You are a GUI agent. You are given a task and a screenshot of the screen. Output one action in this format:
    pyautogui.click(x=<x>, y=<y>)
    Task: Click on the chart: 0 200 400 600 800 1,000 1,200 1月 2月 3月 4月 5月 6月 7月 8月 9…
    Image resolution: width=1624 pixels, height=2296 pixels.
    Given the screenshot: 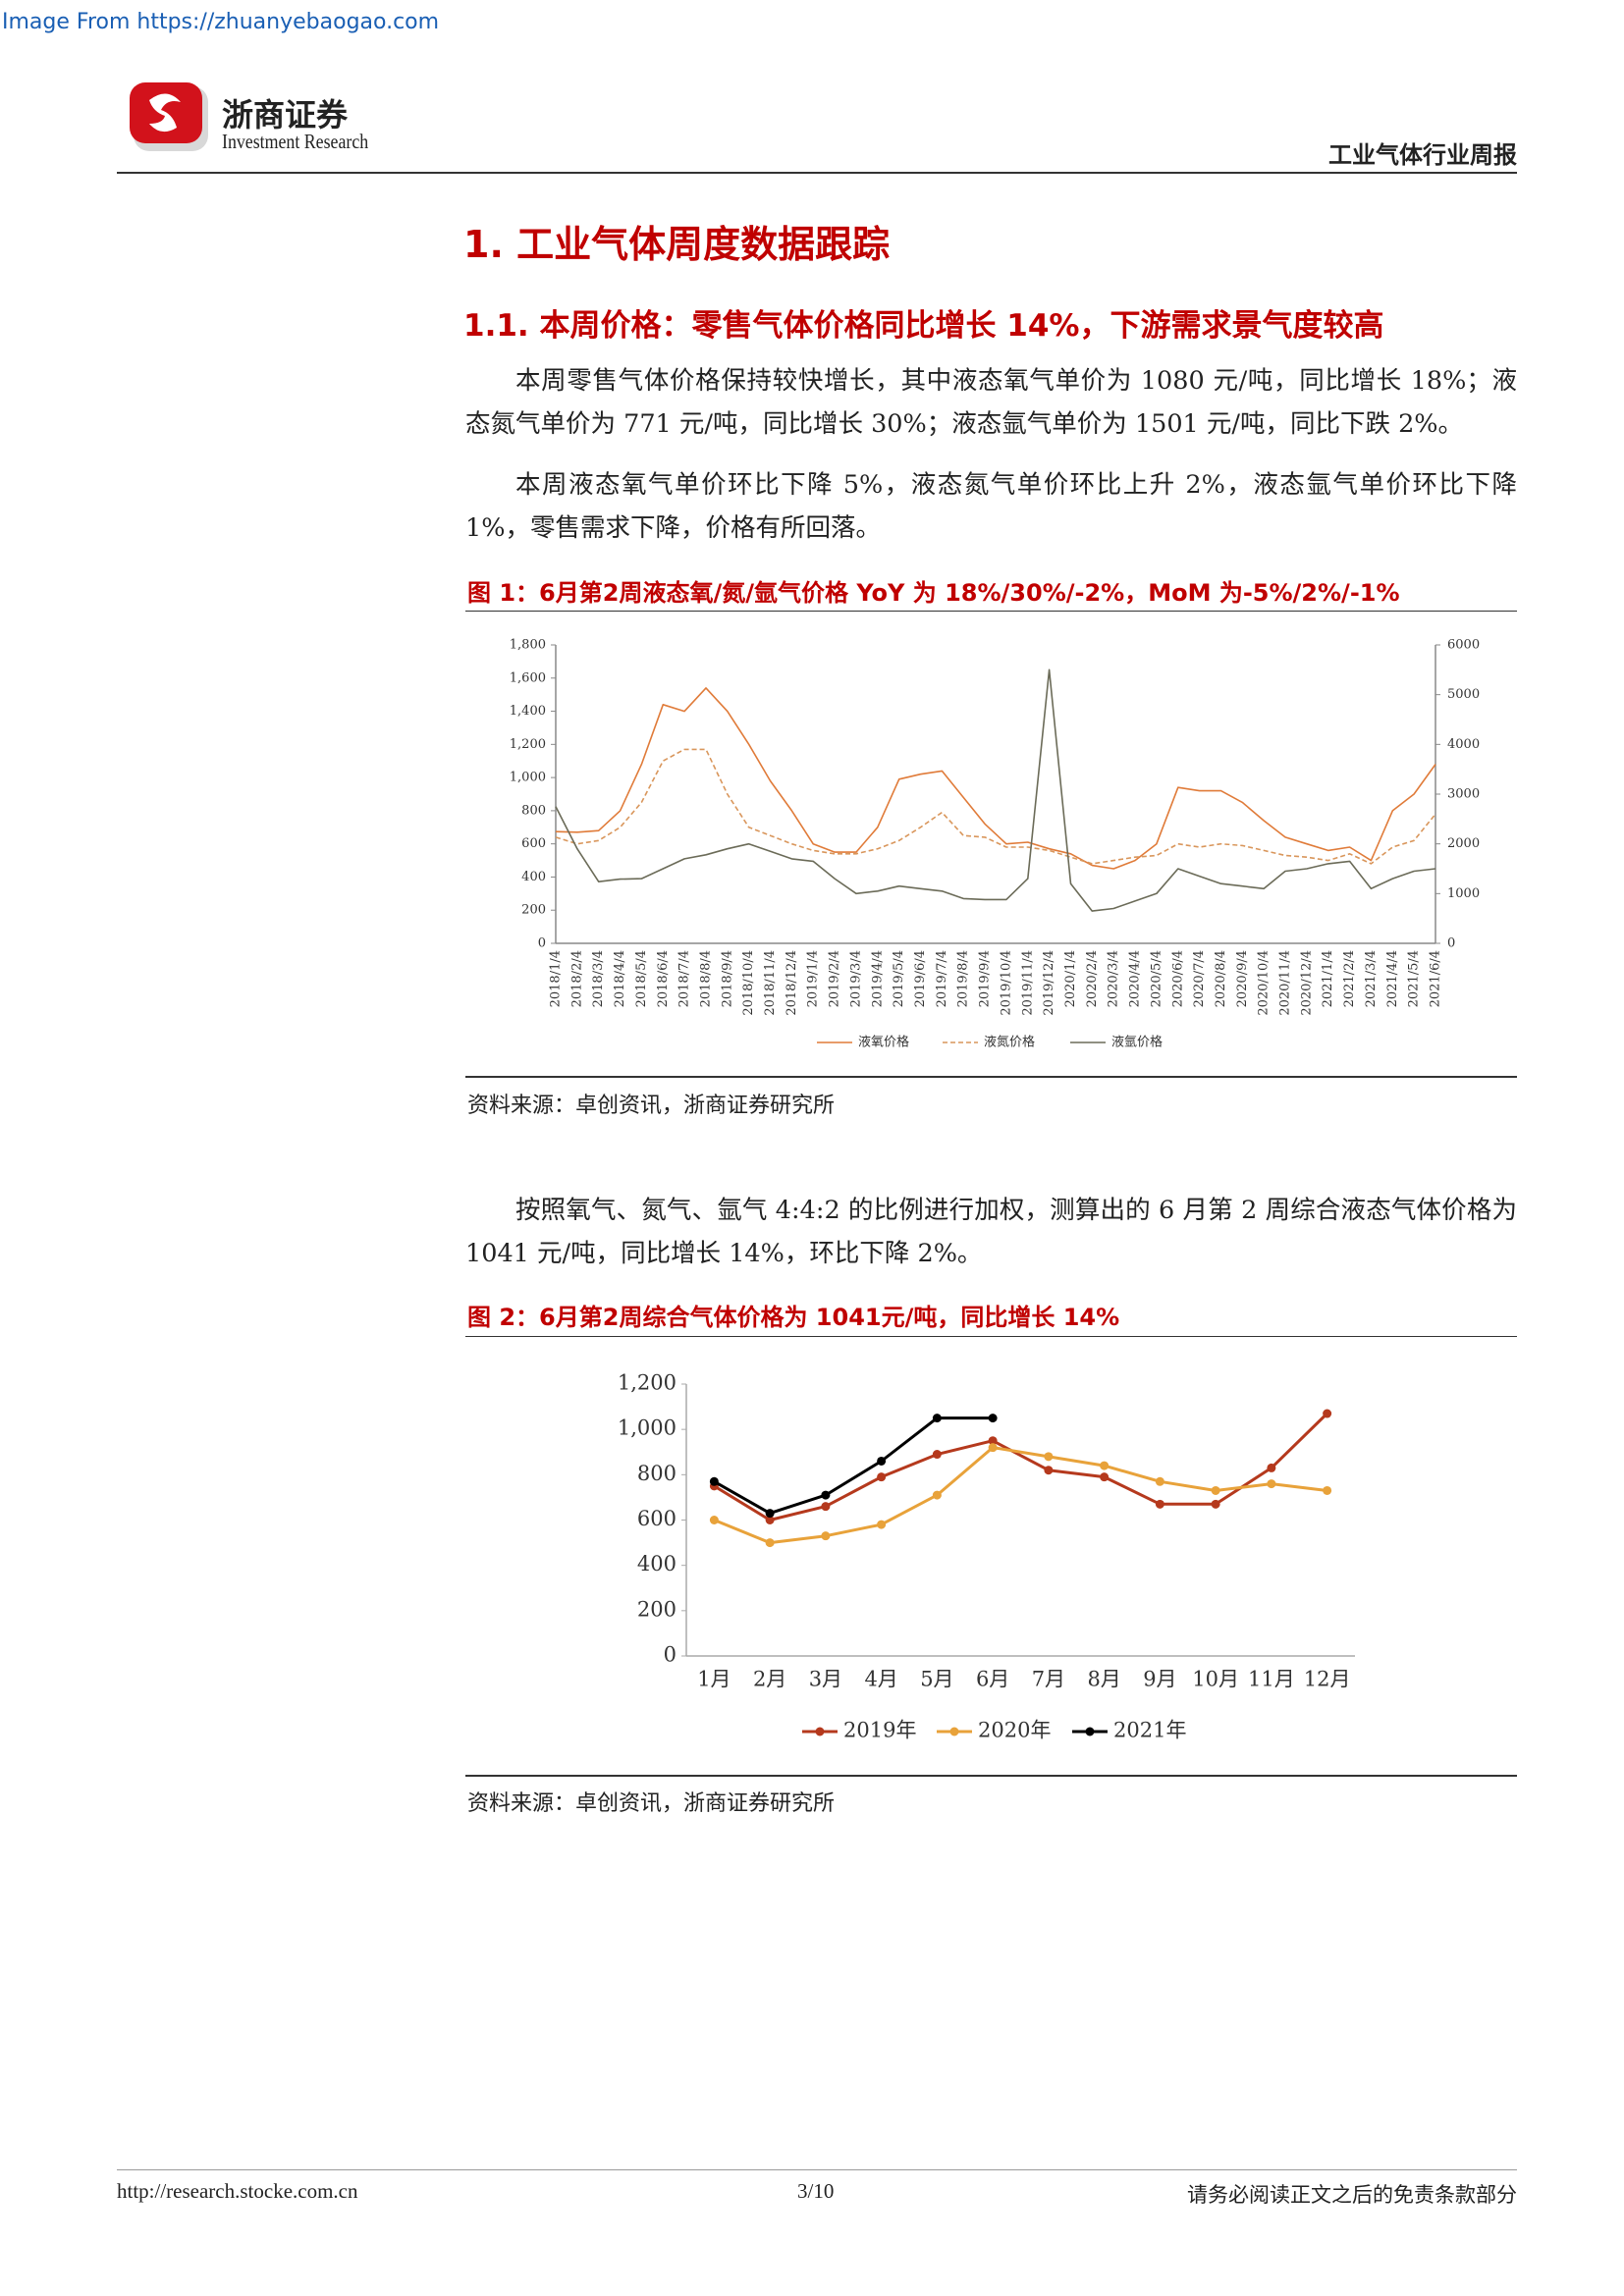 What is the action you would take?
    pyautogui.click(x=986, y=1557)
    